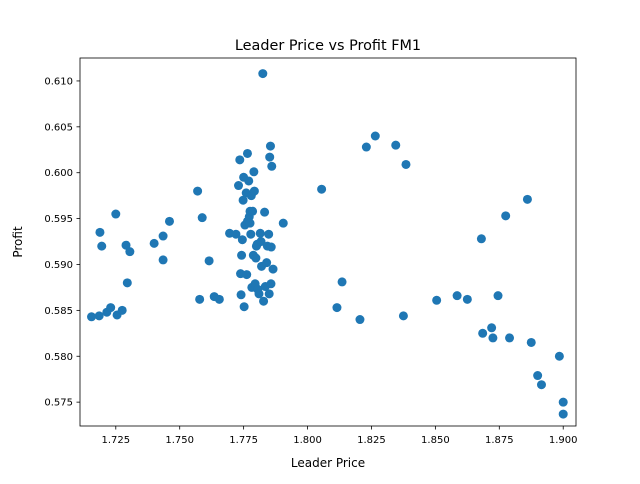  What do you see at coordinates (339, 436) in the screenshot?
I see `x-axis-ticks: 1.725 1.750 1.775 1.800 1.825 1.850 1.875 1.900` at bounding box center [339, 436].